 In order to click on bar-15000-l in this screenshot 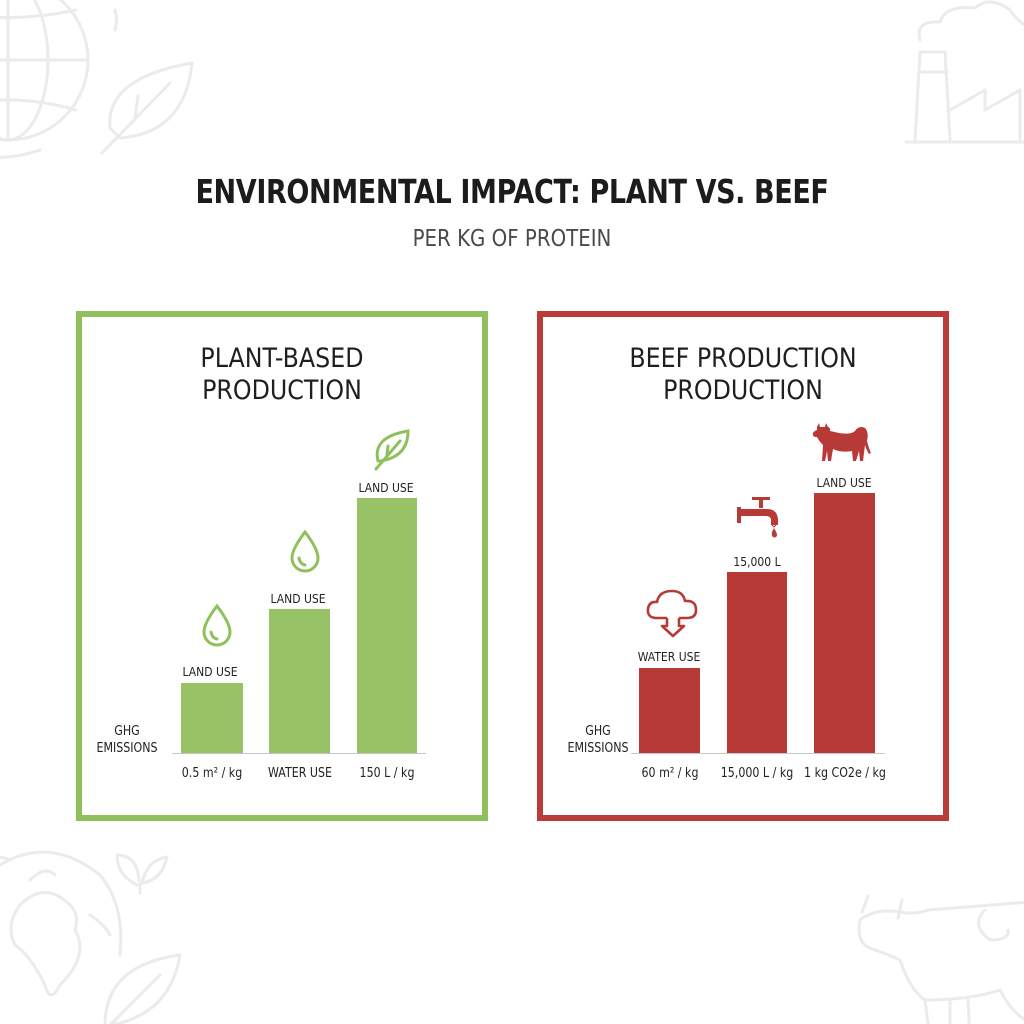, I will do `click(757, 662)`.